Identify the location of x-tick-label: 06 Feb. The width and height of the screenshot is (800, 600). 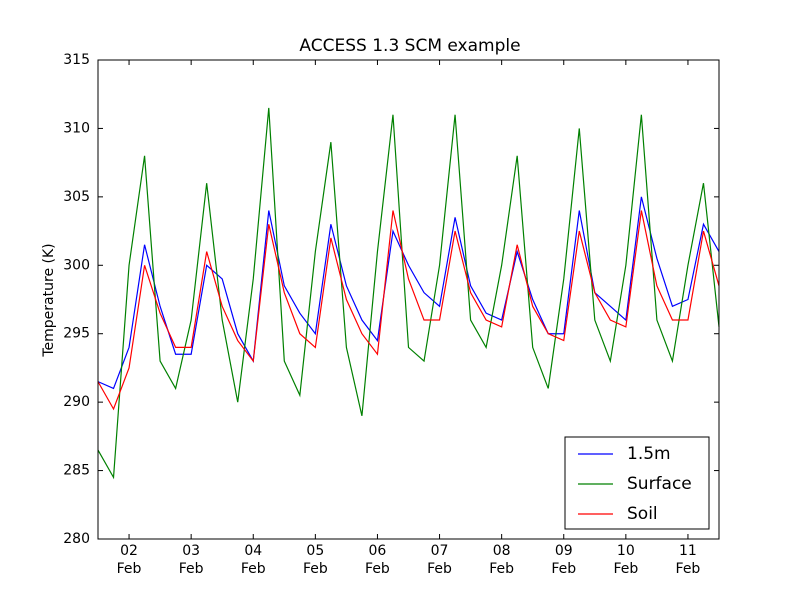
(377, 560).